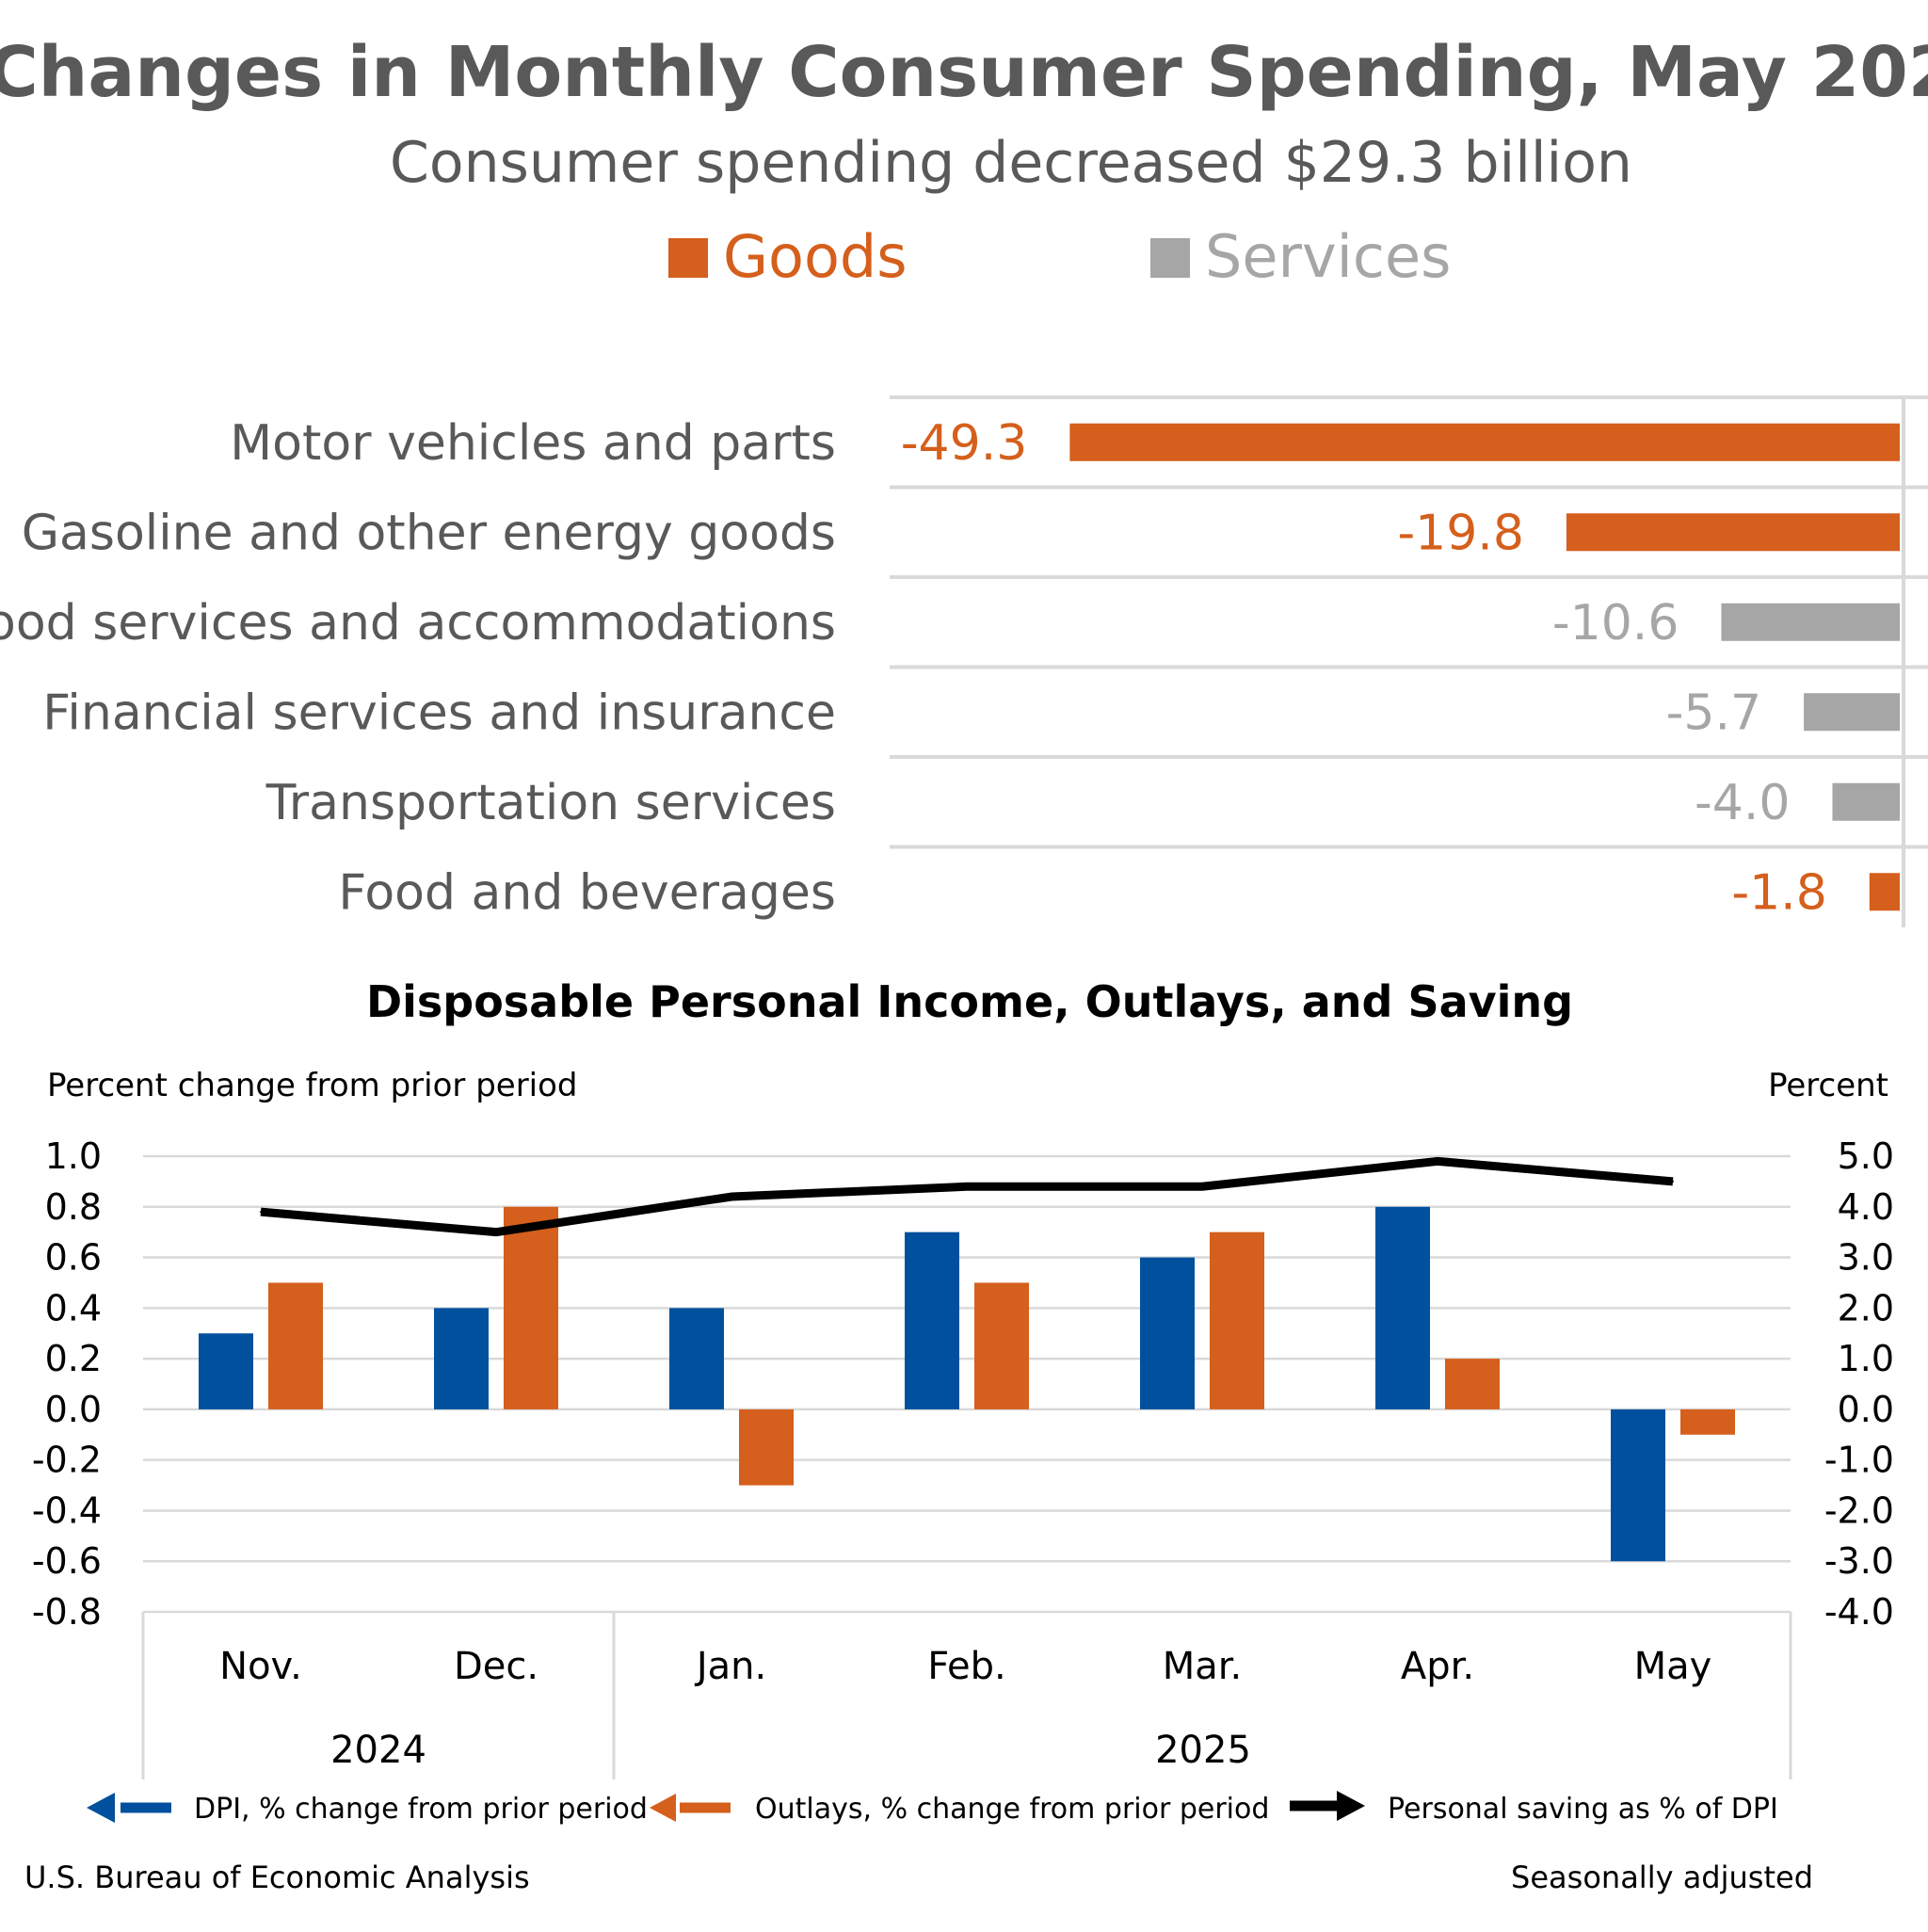 The height and width of the screenshot is (1932, 1928). I want to click on value-label-gasoline-and-other-energy-goods: -19.8, so click(1460, 533).